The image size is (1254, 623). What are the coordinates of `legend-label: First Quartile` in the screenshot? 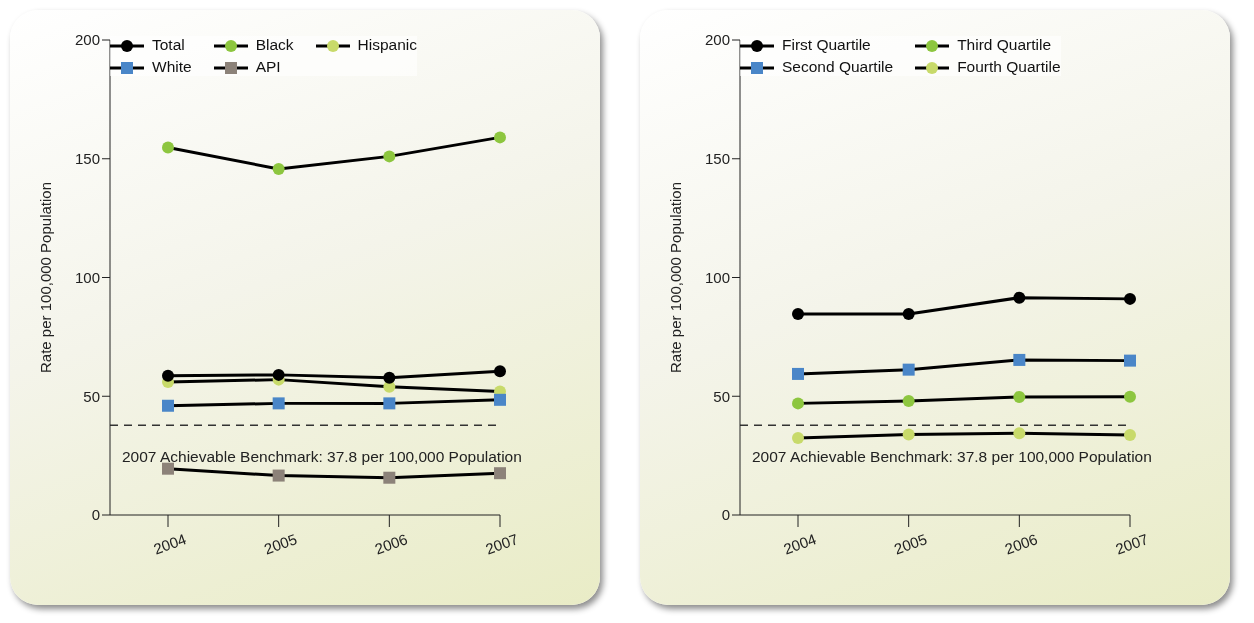 It's located at (826, 45).